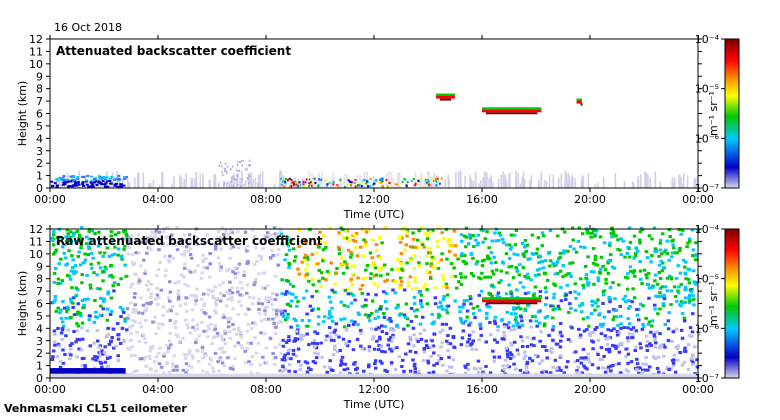  I want to click on x-tick-label: 20:00, so click(590, 389).